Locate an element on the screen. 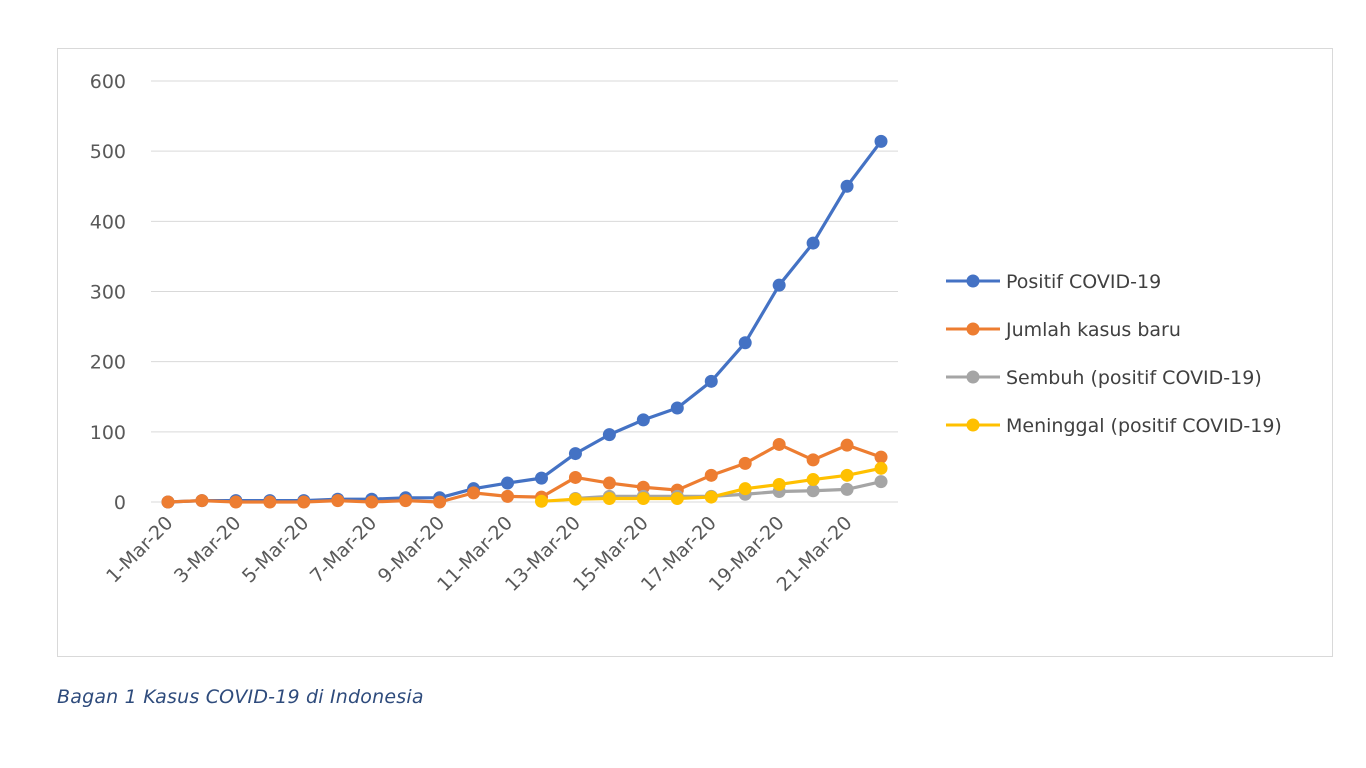 The width and height of the screenshot is (1366, 768). y-tick-label: 600 is located at coordinates (108, 82).